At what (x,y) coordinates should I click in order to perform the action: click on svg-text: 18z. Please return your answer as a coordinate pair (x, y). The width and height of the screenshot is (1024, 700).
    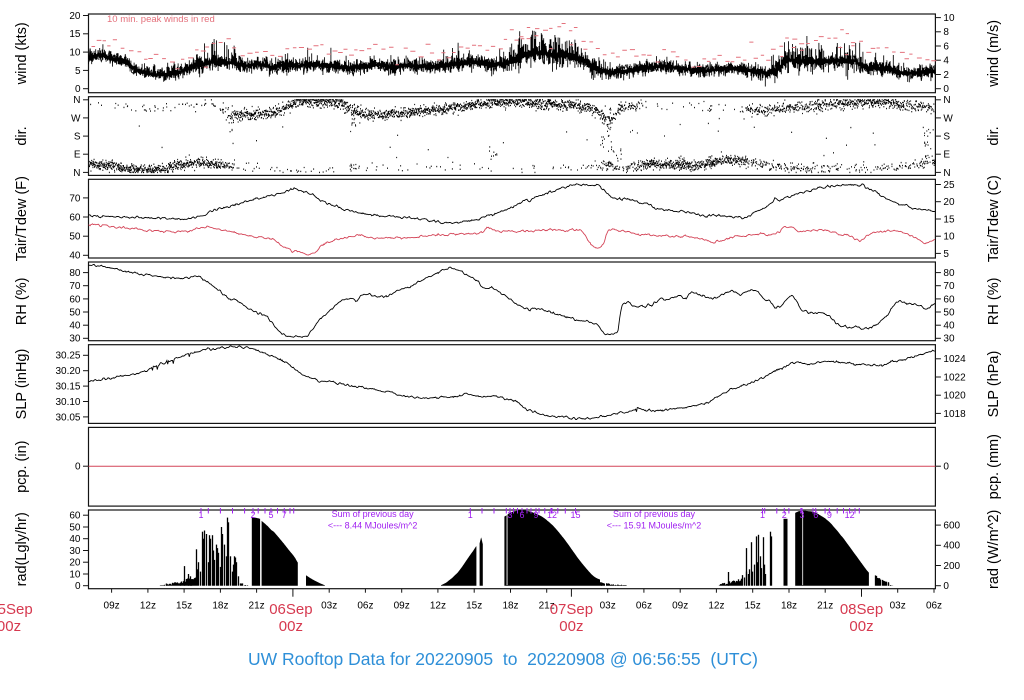
    Looking at the image, I should click on (220, 606).